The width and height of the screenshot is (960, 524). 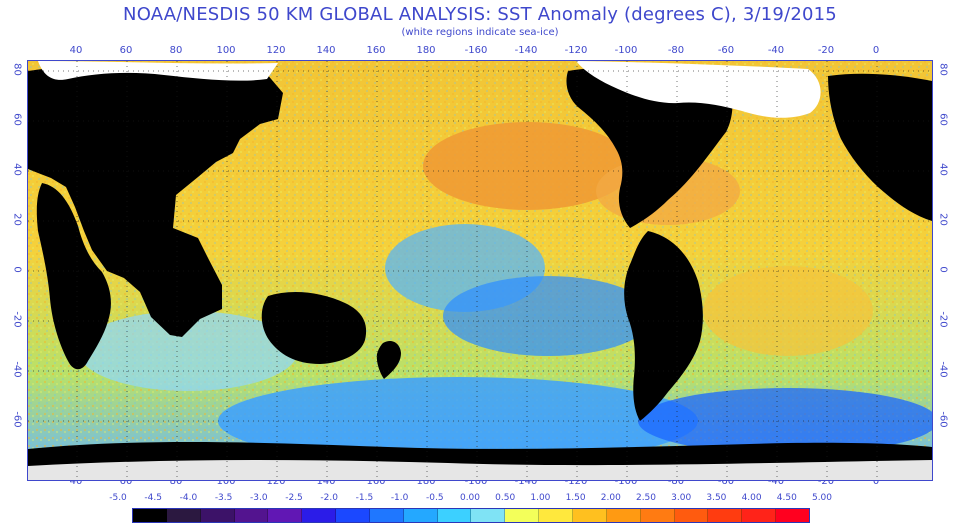 I want to click on bottom-longitude-tick-label: -140, so click(x=526, y=481).